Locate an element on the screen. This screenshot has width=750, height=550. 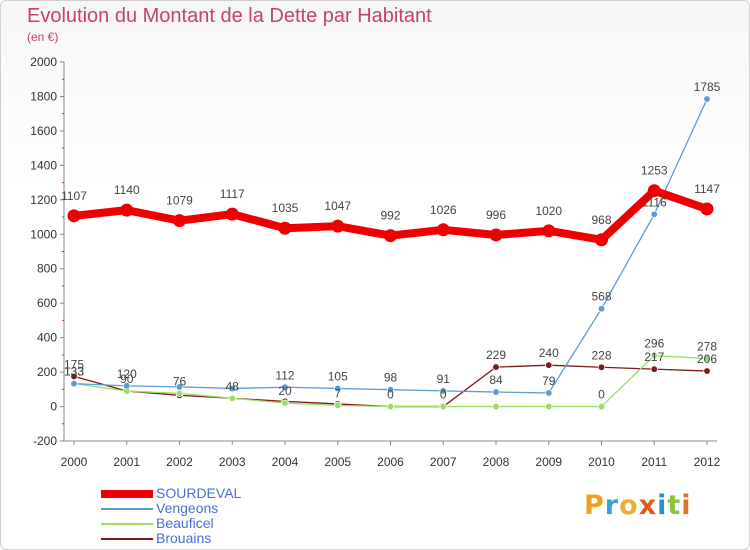
data-label: 1026 is located at coordinates (443, 210).